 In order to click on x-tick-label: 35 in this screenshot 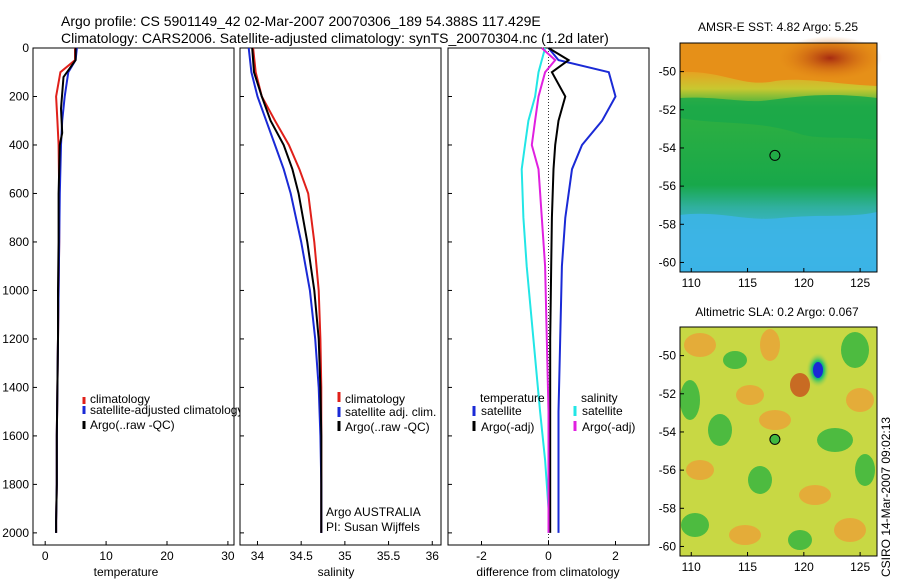, I will do `click(345, 556)`.